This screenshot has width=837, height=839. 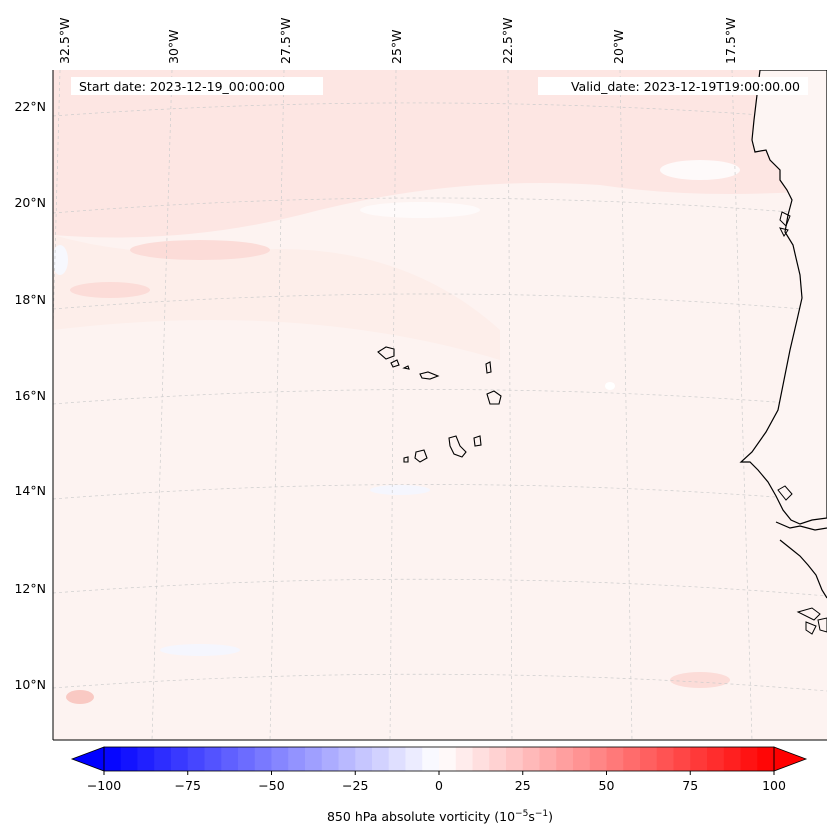 I want to click on lon-label-17-5w: 17.5°W, so click(x=730, y=41).